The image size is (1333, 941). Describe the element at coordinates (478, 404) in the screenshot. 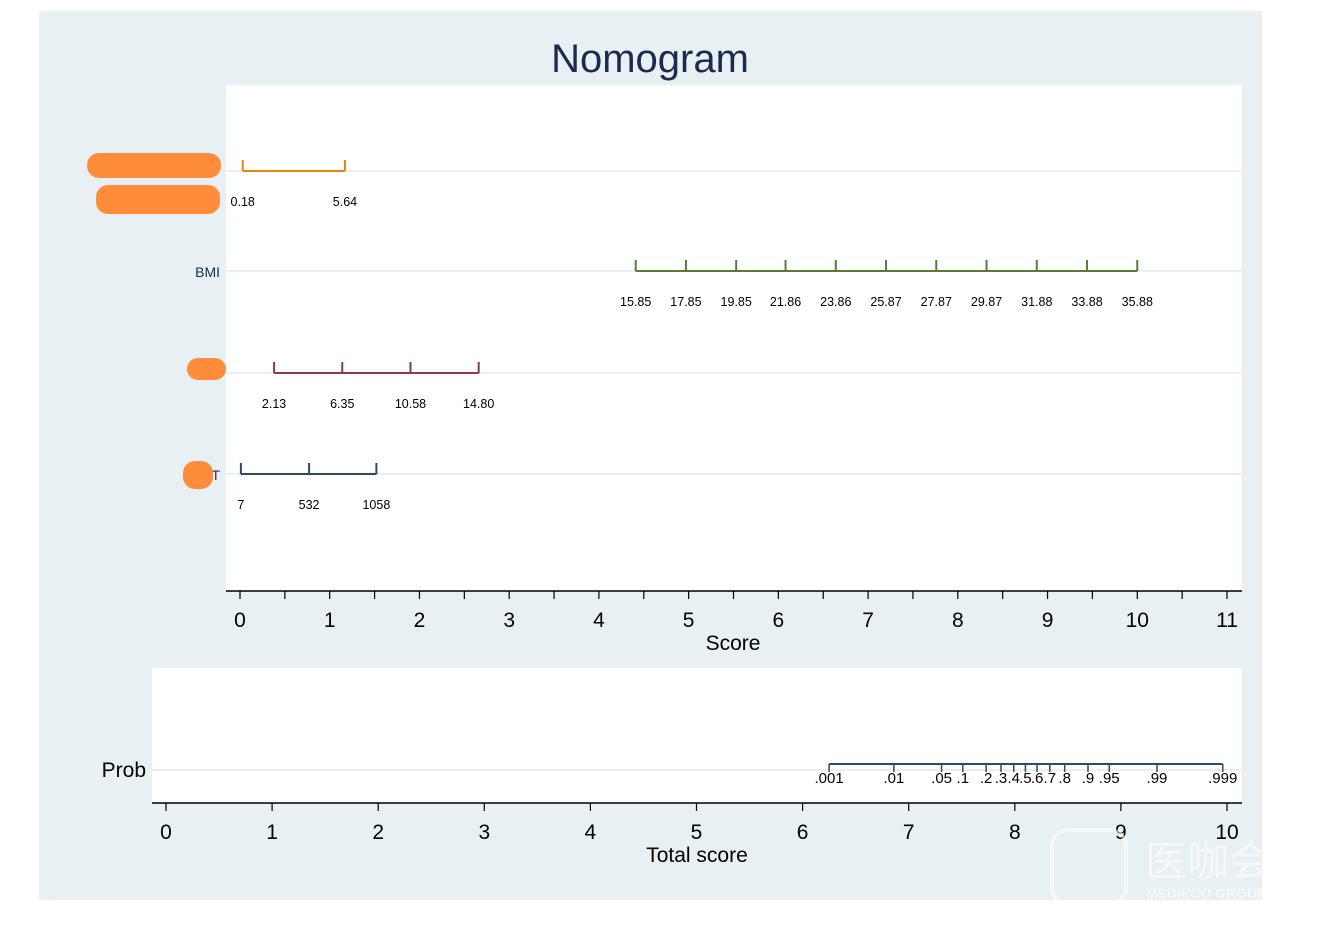

I see `variable-tick-label: 14.80` at that location.